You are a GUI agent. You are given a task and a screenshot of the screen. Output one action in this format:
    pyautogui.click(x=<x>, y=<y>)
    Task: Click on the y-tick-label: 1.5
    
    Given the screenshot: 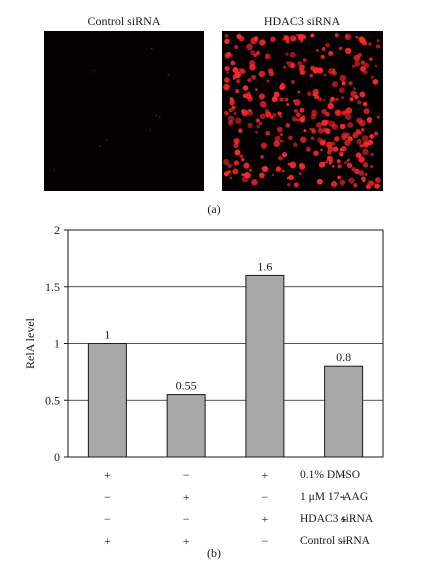 What is the action you would take?
    pyautogui.click(x=52, y=287)
    